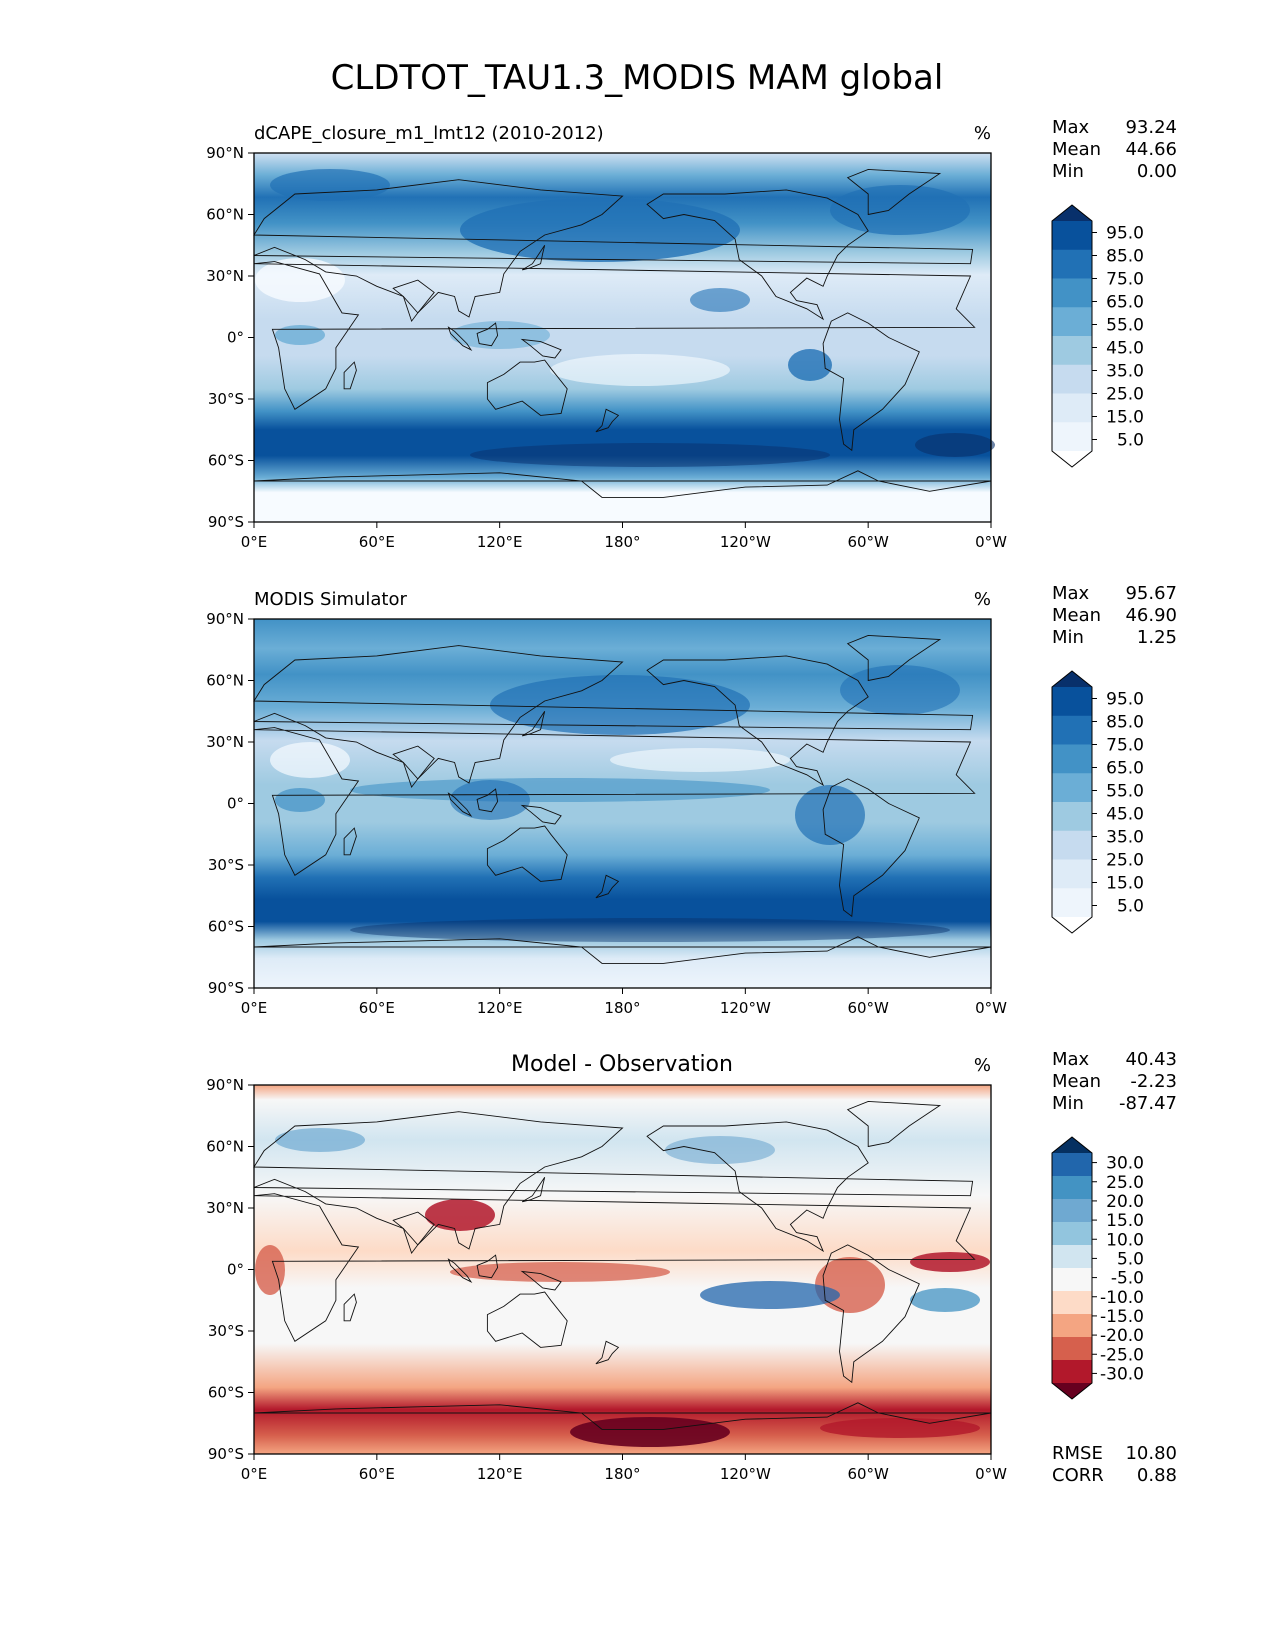  Describe the element at coordinates (377, 1474) in the screenshot. I see `x-tick-label: 60°E` at that location.